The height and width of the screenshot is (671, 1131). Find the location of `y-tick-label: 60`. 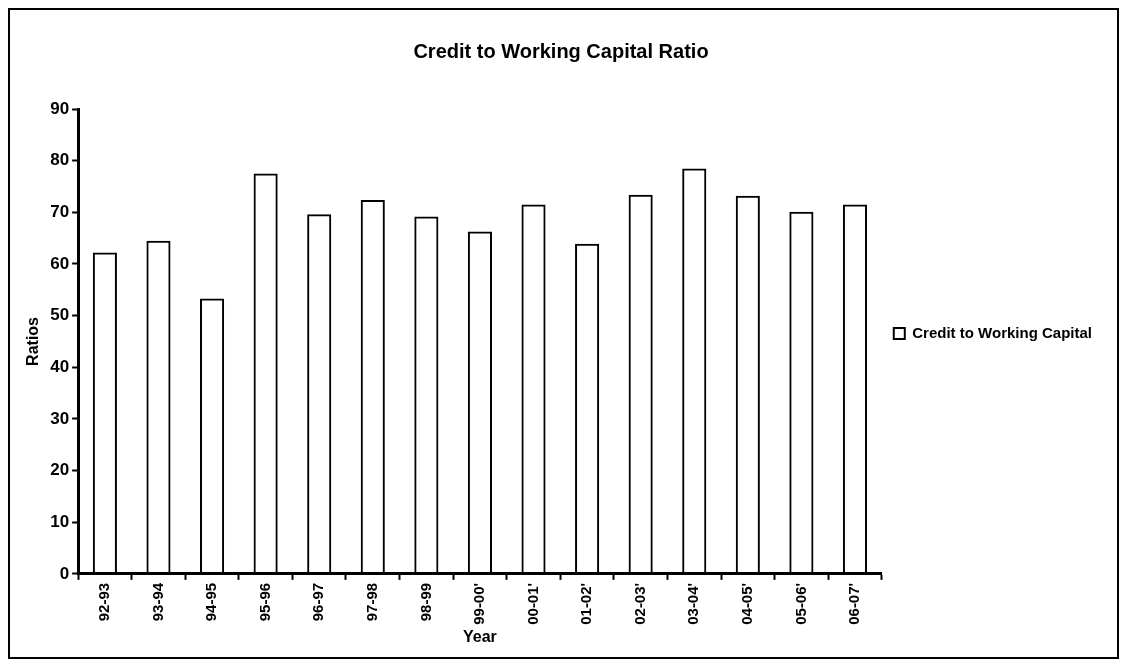

y-tick-label: 60 is located at coordinates (60, 263).